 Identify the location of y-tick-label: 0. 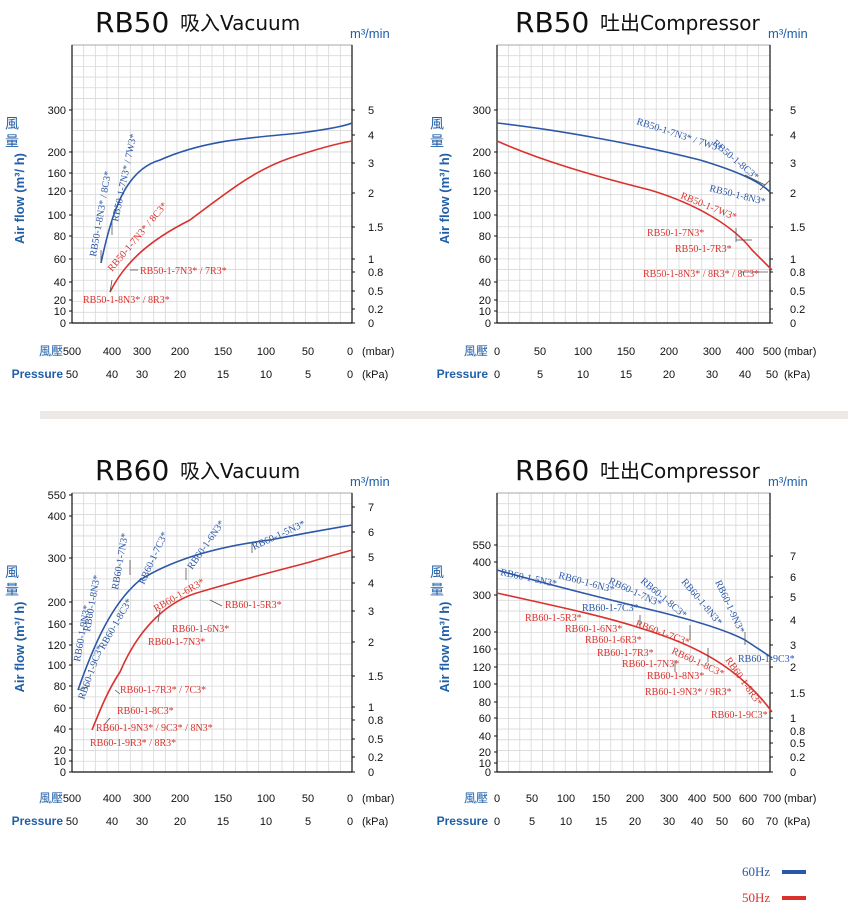
(488, 773).